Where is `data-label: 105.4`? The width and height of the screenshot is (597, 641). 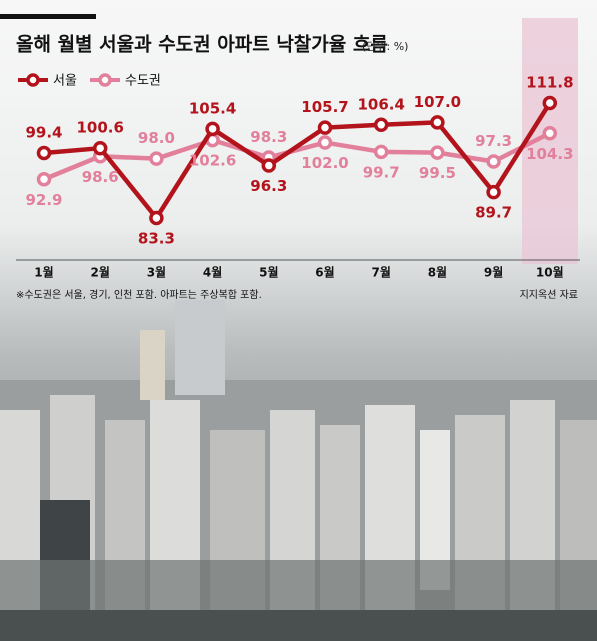
data-label: 105.4 is located at coordinates (212, 108).